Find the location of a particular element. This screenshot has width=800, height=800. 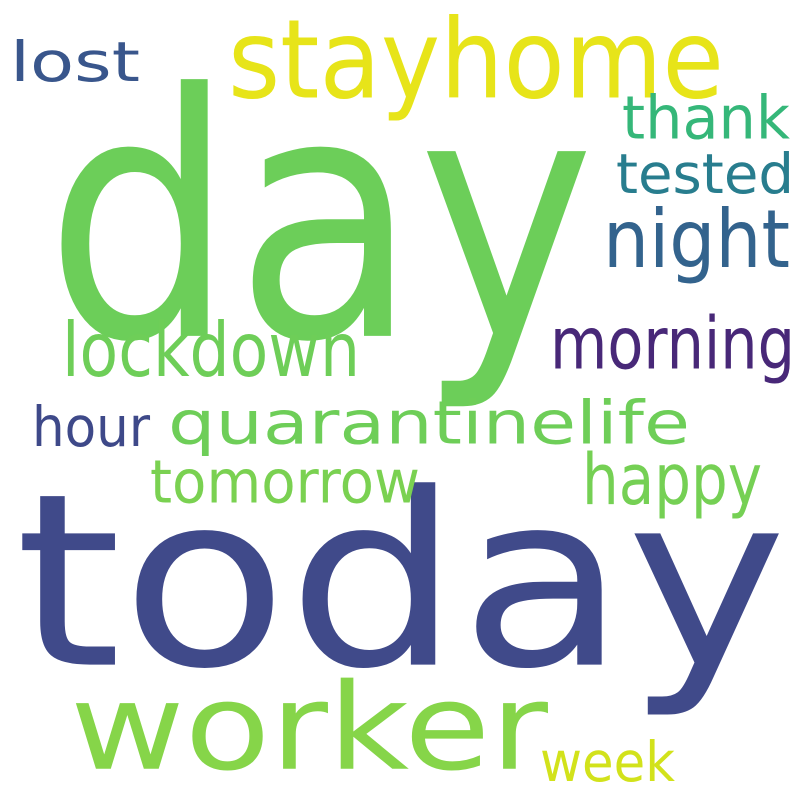

word-lost: lost is located at coordinates (75, 62).